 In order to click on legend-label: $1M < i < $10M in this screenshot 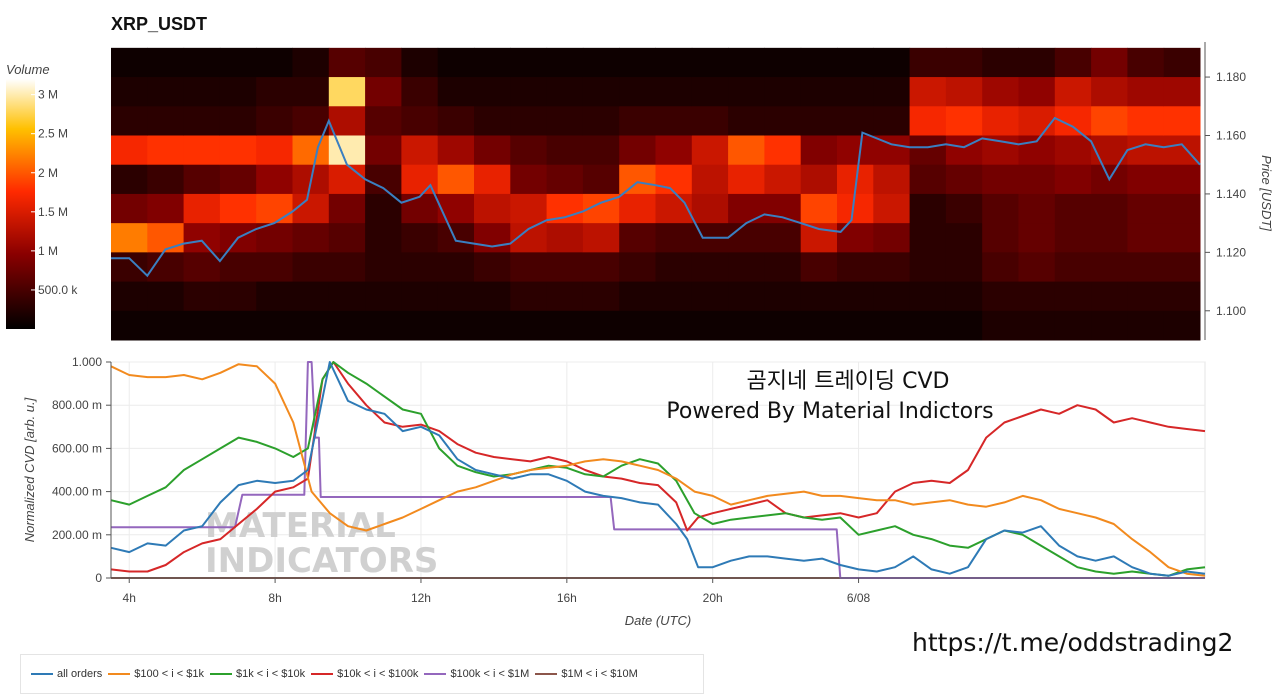, I will do `click(599, 674)`.